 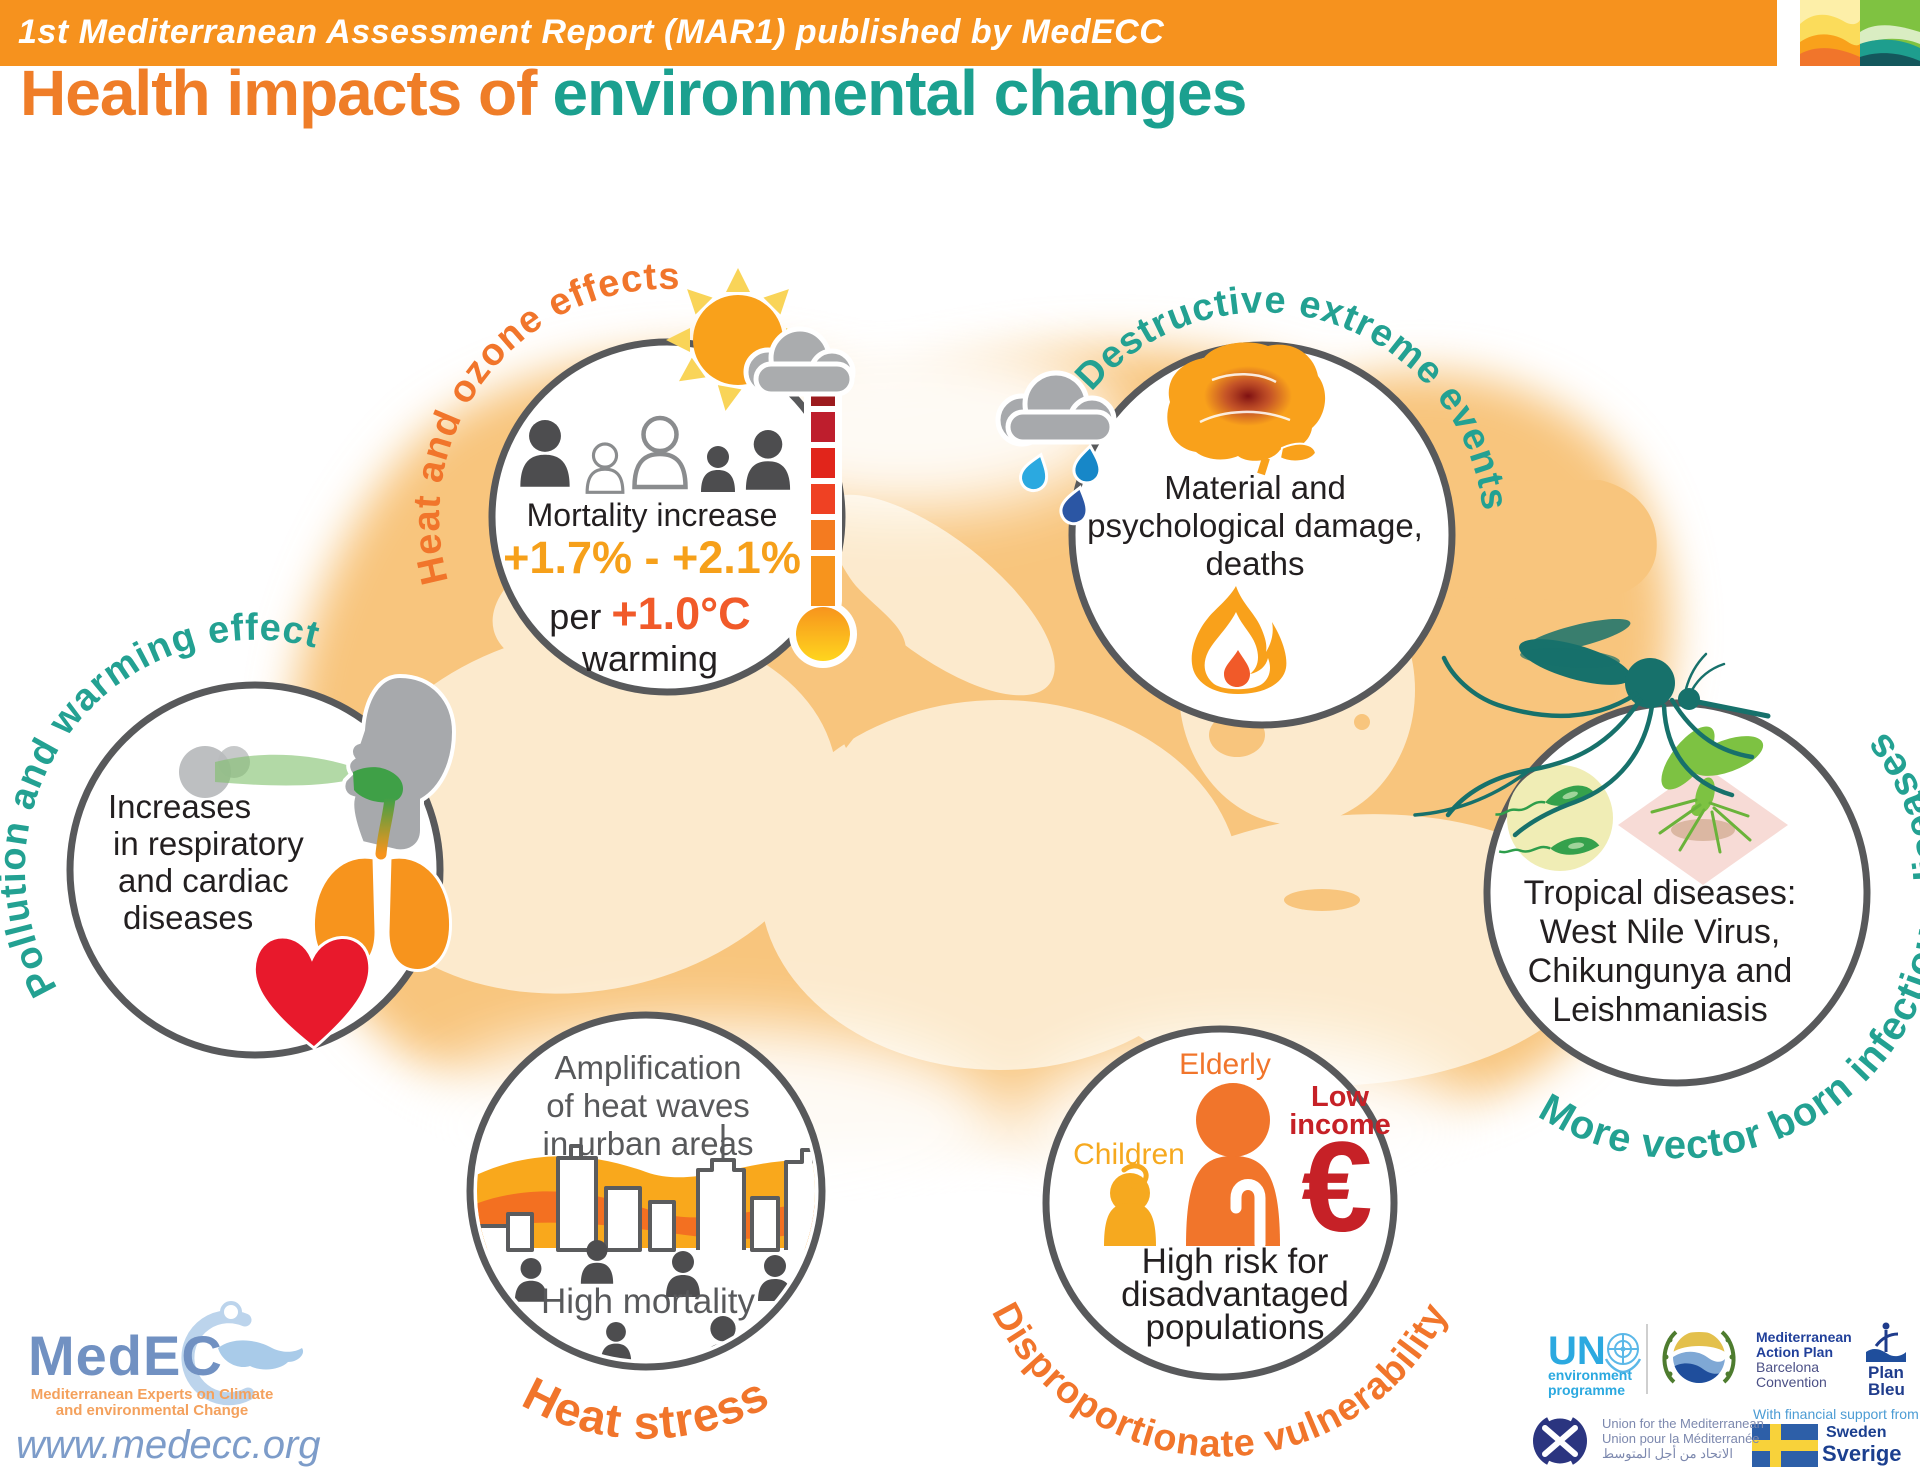 What do you see at coordinates (1340, 1125) in the screenshot?
I see `low-income-label-2: income` at bounding box center [1340, 1125].